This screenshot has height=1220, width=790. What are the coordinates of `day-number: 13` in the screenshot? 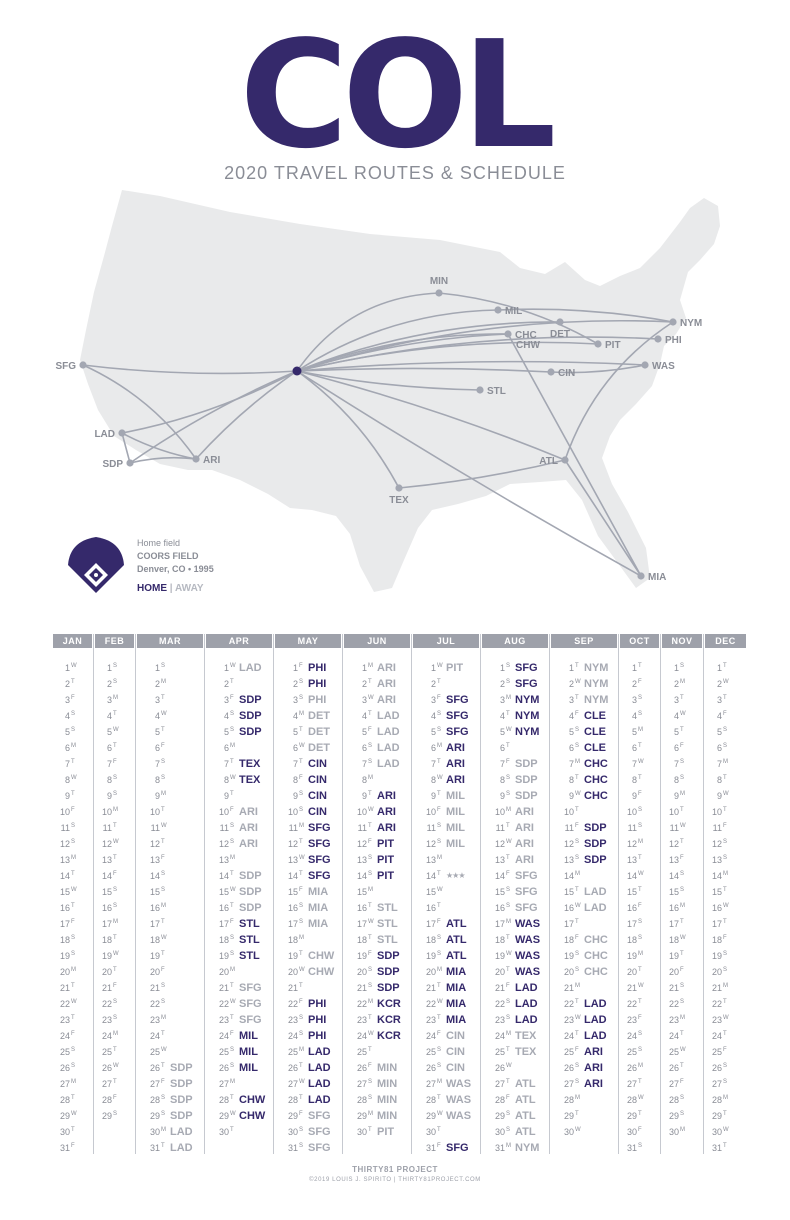 It's located at (106, 860).